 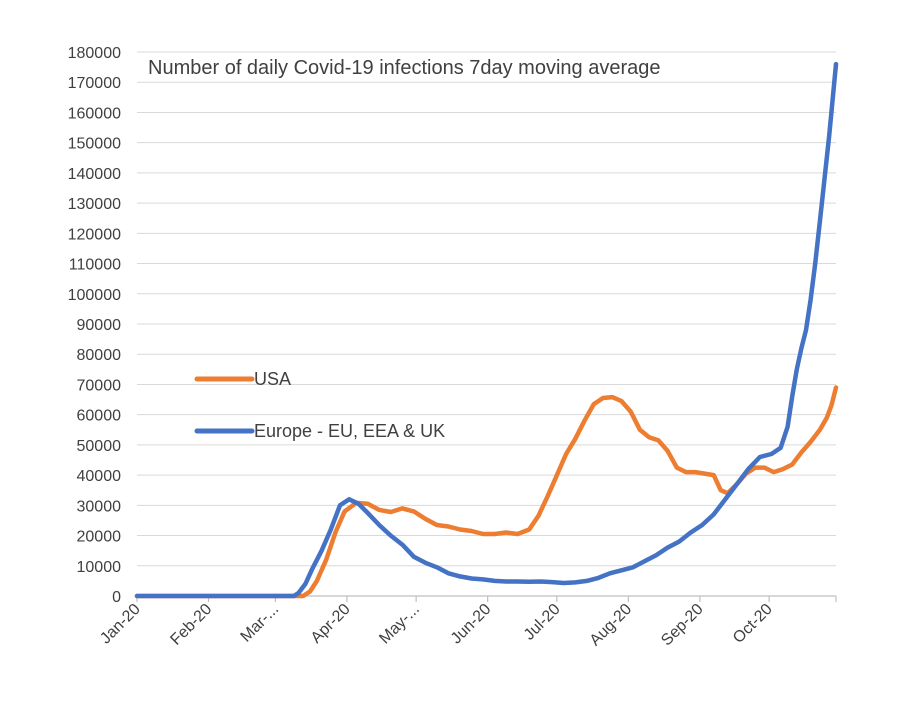 I want to click on x-tick-label: Jul-20, so click(x=542, y=622).